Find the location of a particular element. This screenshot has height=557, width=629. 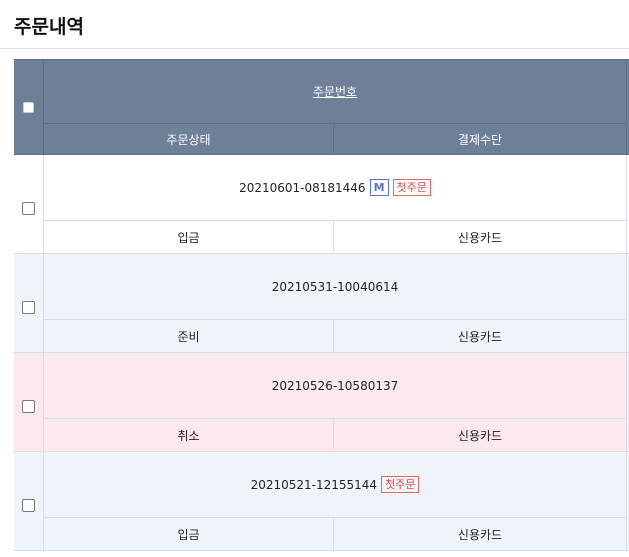

mobile-badge: M is located at coordinates (379, 187).